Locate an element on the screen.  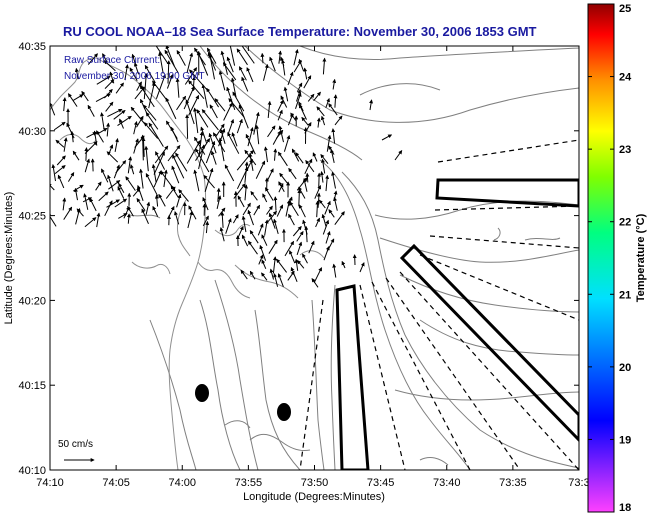
colorbar-tick-label: 19 is located at coordinates (625, 440).